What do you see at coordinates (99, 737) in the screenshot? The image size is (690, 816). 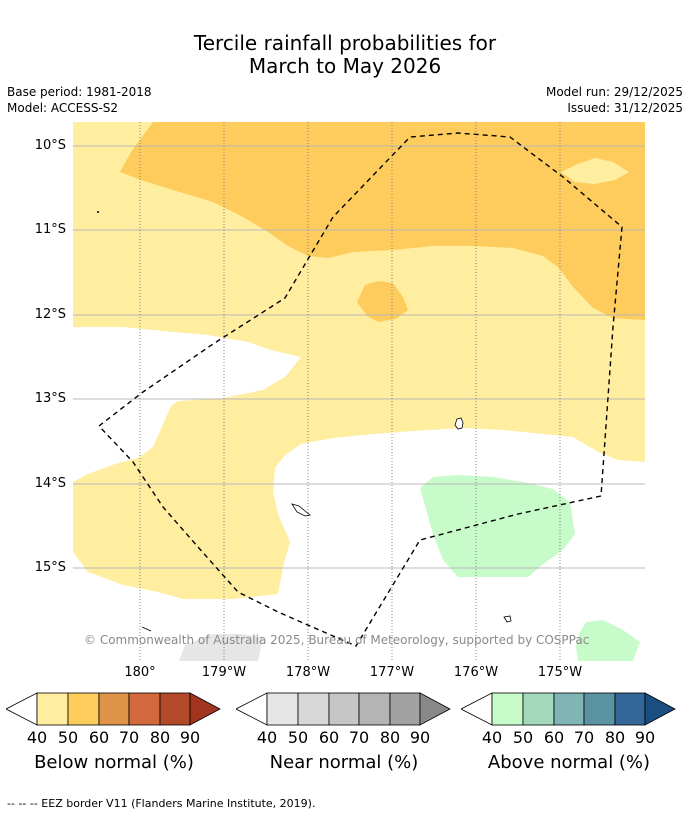 I see `below-tick-60: 60` at bounding box center [99, 737].